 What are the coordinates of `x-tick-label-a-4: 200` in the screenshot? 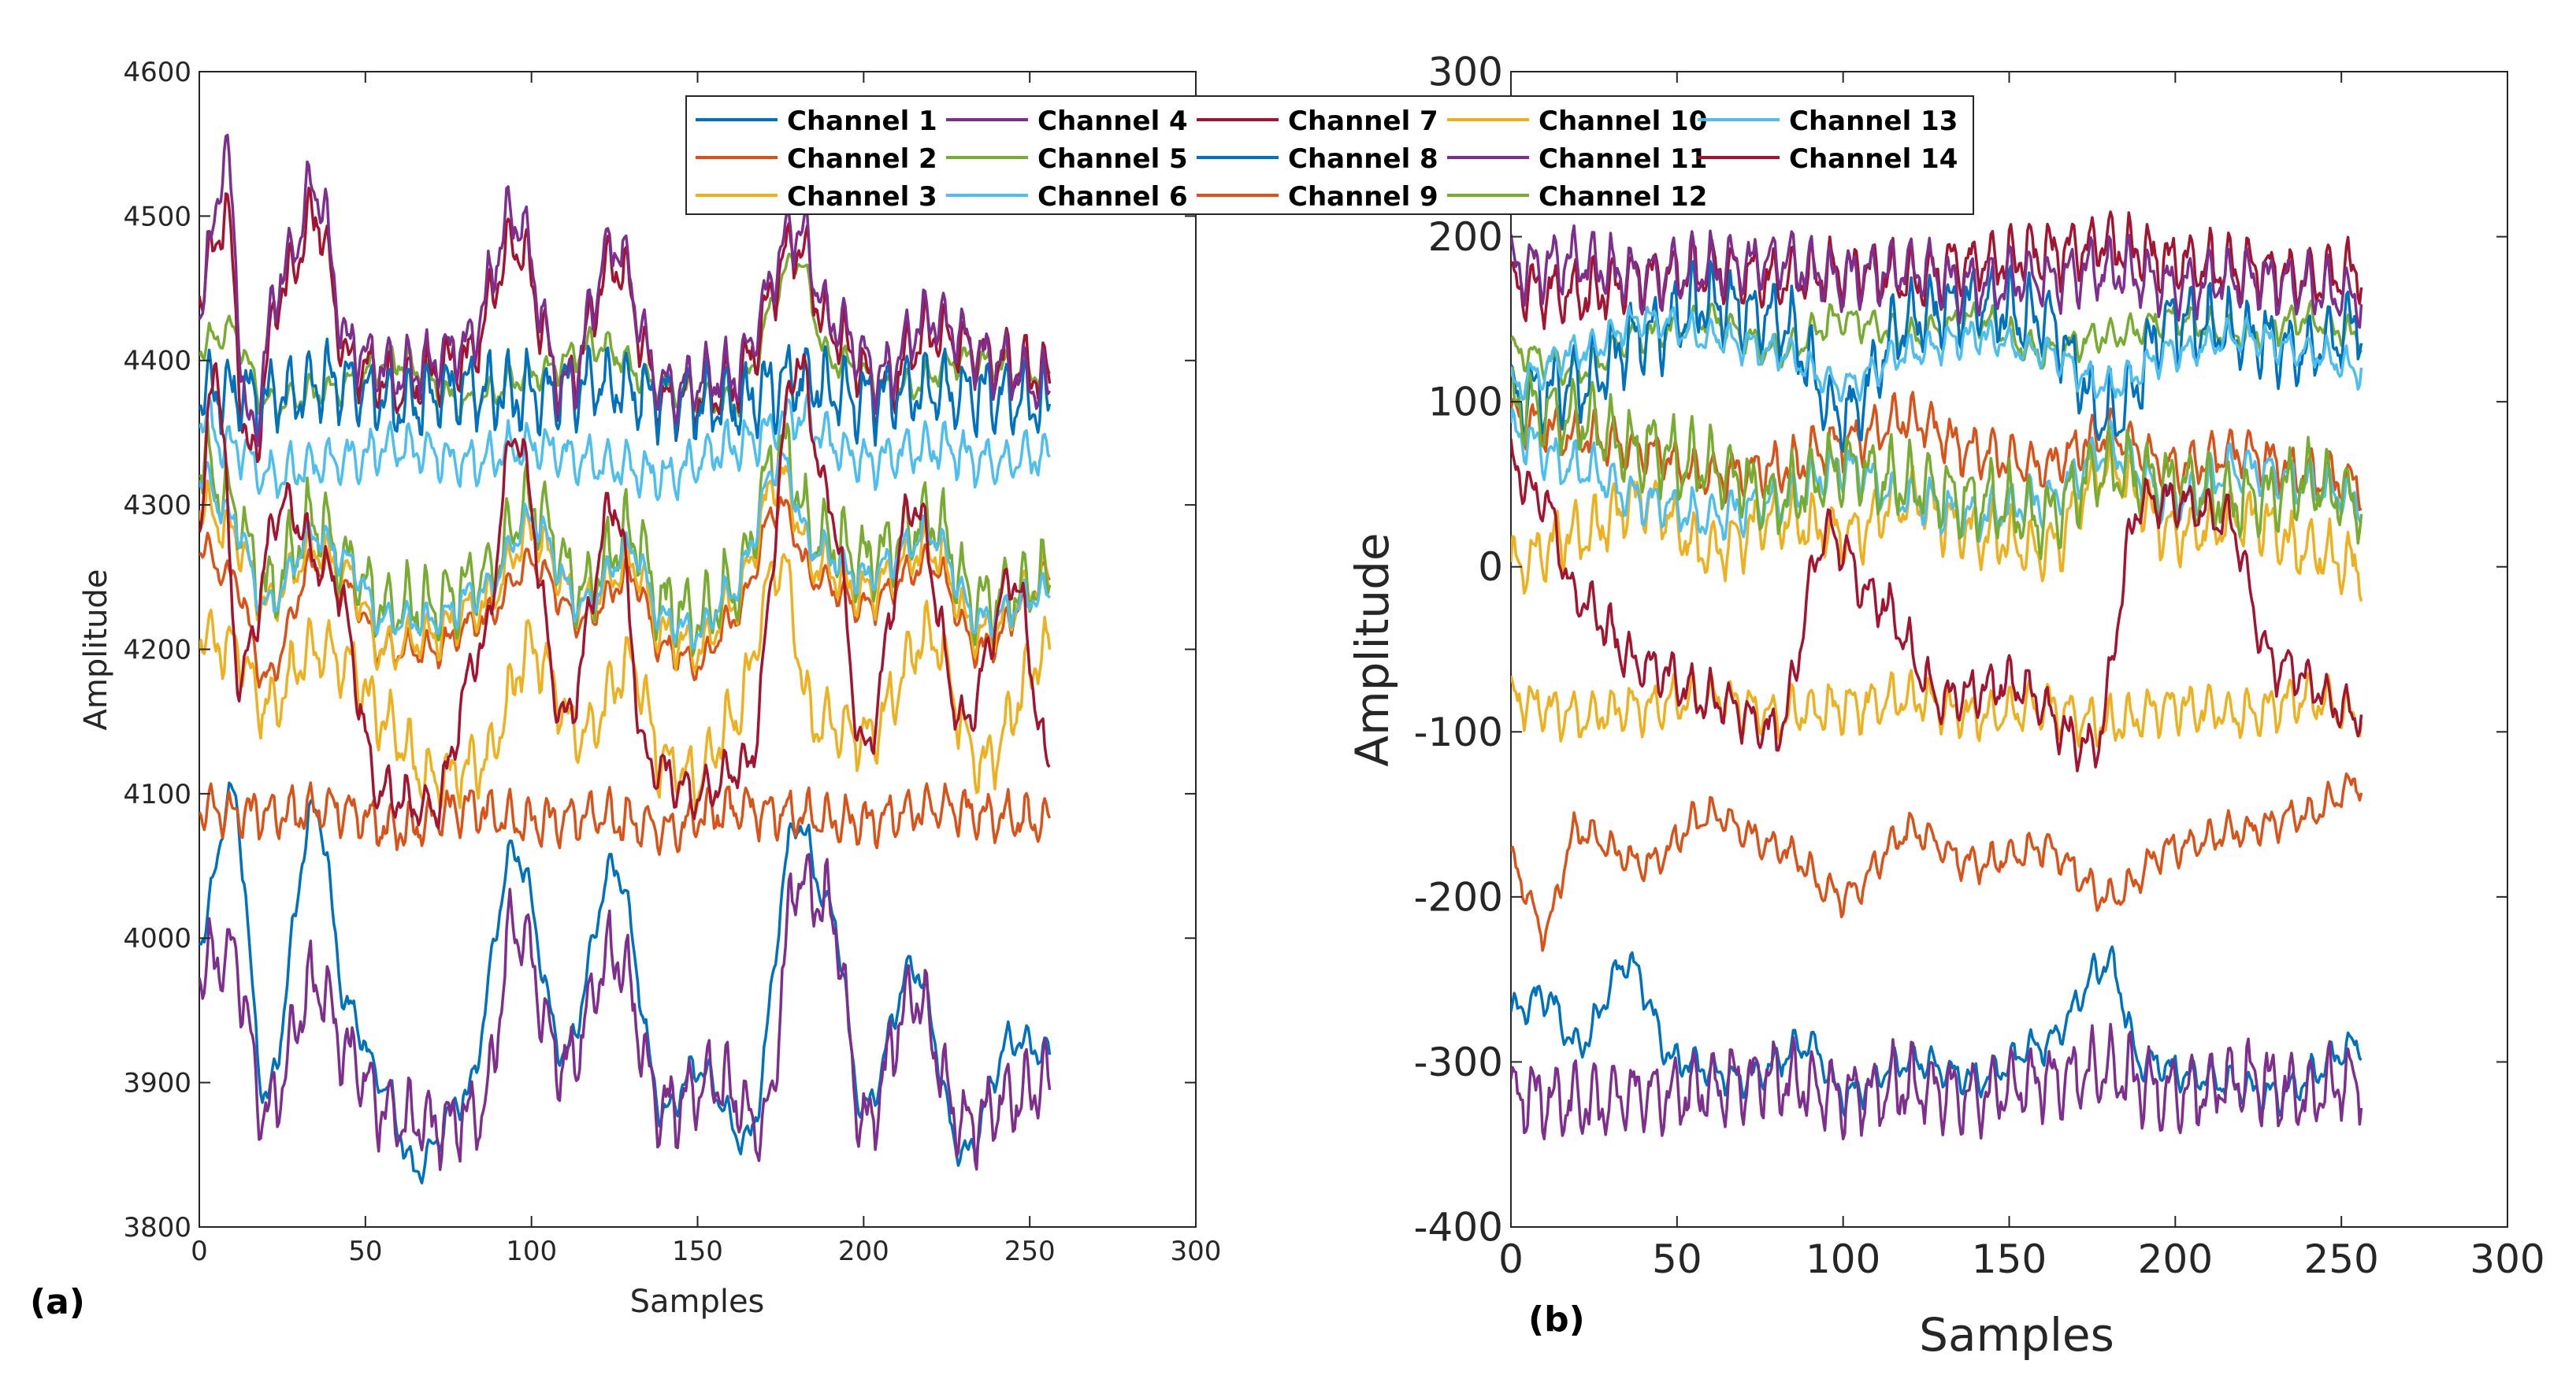 It's located at (863, 1252).